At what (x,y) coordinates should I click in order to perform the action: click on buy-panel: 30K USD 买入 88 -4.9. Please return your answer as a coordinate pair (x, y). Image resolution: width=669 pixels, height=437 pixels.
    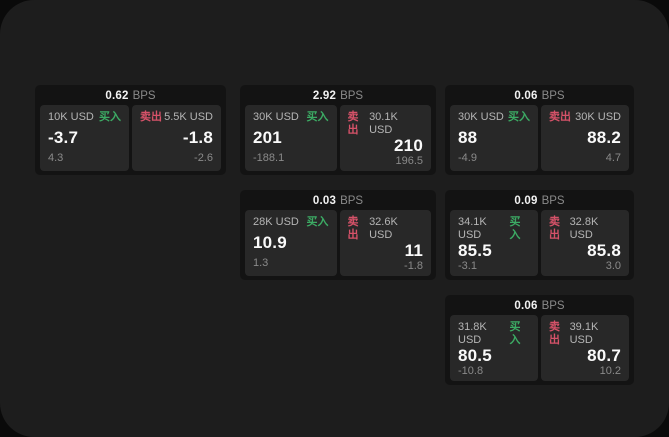
    Looking at the image, I should click on (494, 138).